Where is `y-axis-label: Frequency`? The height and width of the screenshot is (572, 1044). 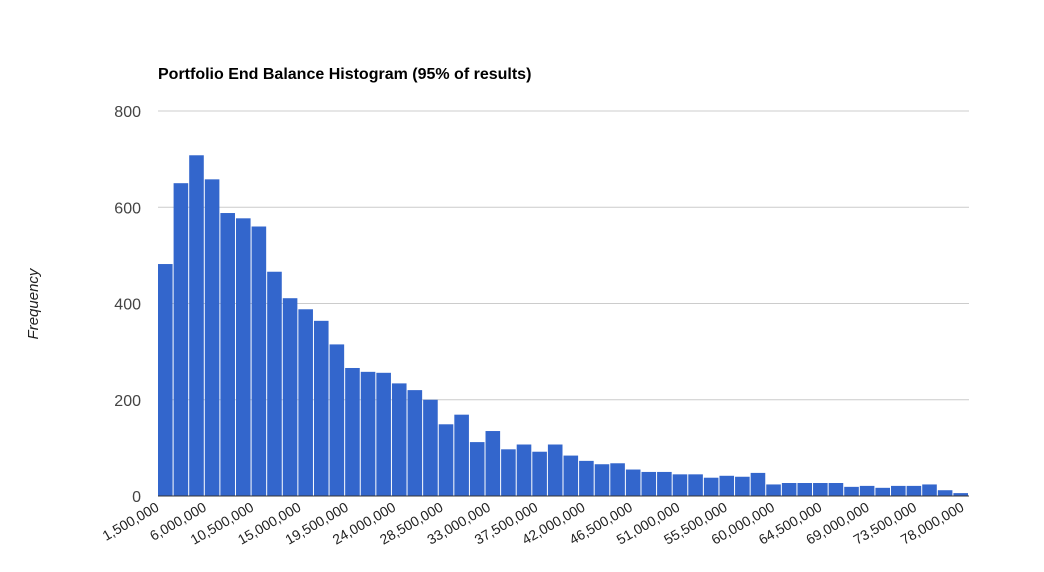
y-axis-label: Frequency is located at coordinates (33, 303).